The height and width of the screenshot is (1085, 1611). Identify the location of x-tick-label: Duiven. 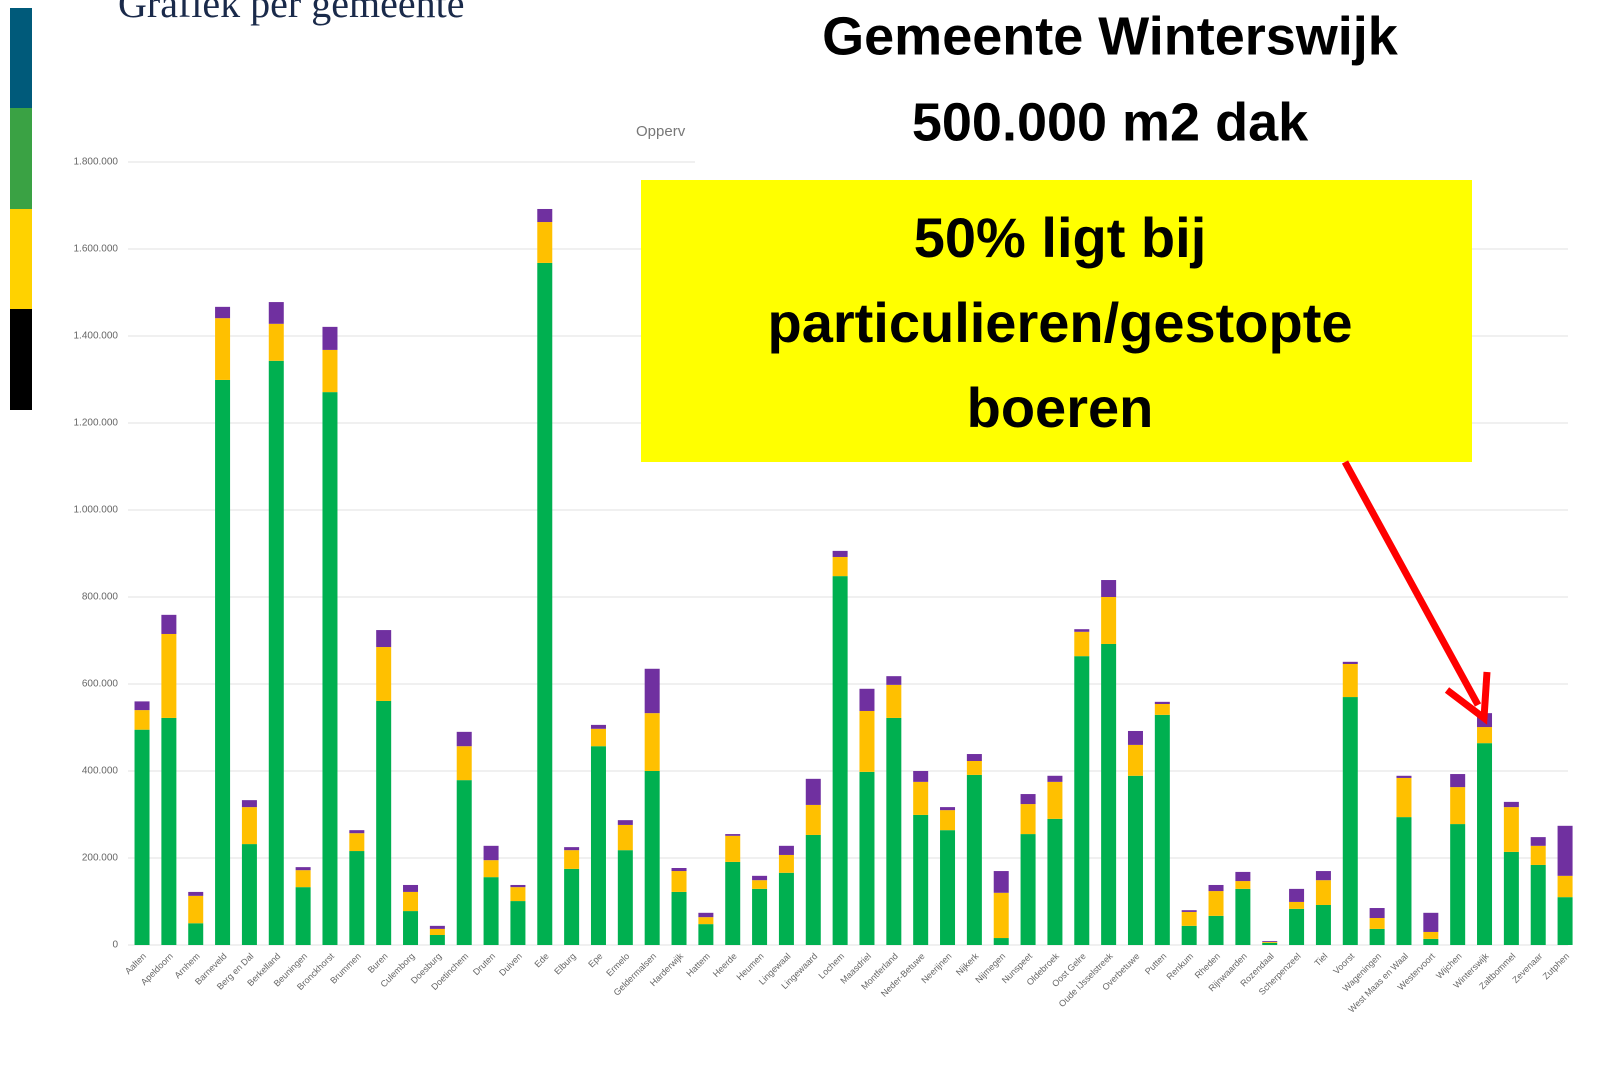
(510, 964).